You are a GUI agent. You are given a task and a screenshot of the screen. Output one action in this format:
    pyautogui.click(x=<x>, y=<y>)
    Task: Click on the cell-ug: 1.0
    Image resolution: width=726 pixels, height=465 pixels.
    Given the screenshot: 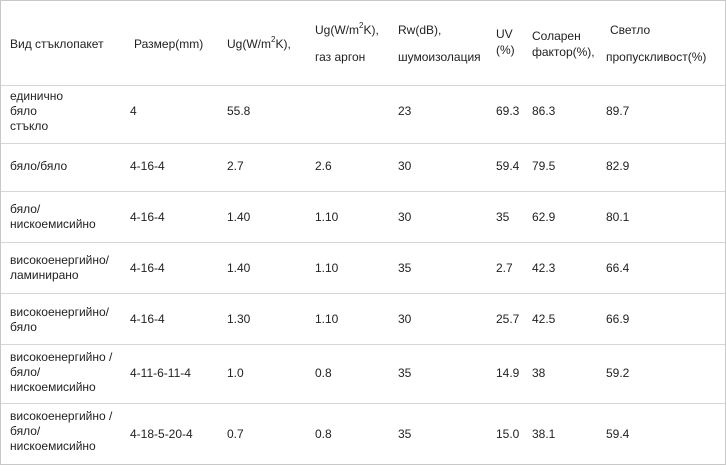 What is the action you would take?
    pyautogui.click(x=235, y=373)
    